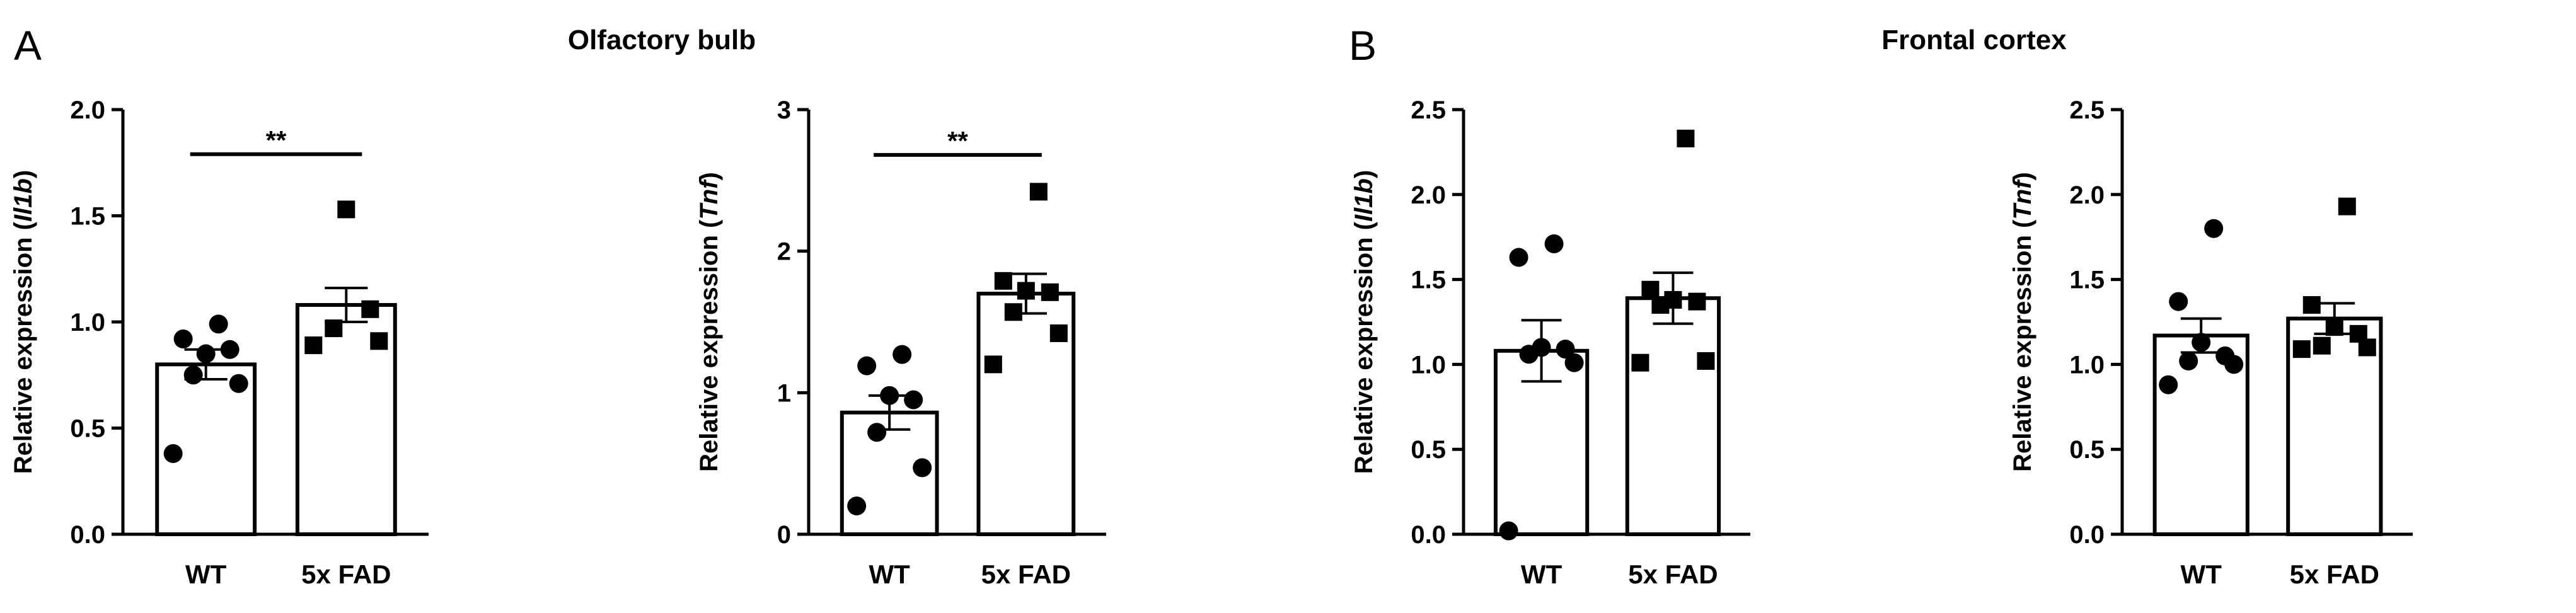 Image resolution: width=2576 pixels, height=613 pixels. Describe the element at coordinates (1974, 40) in the screenshot. I see `panel-title-frontal-cortex: Frontal cortex` at that location.